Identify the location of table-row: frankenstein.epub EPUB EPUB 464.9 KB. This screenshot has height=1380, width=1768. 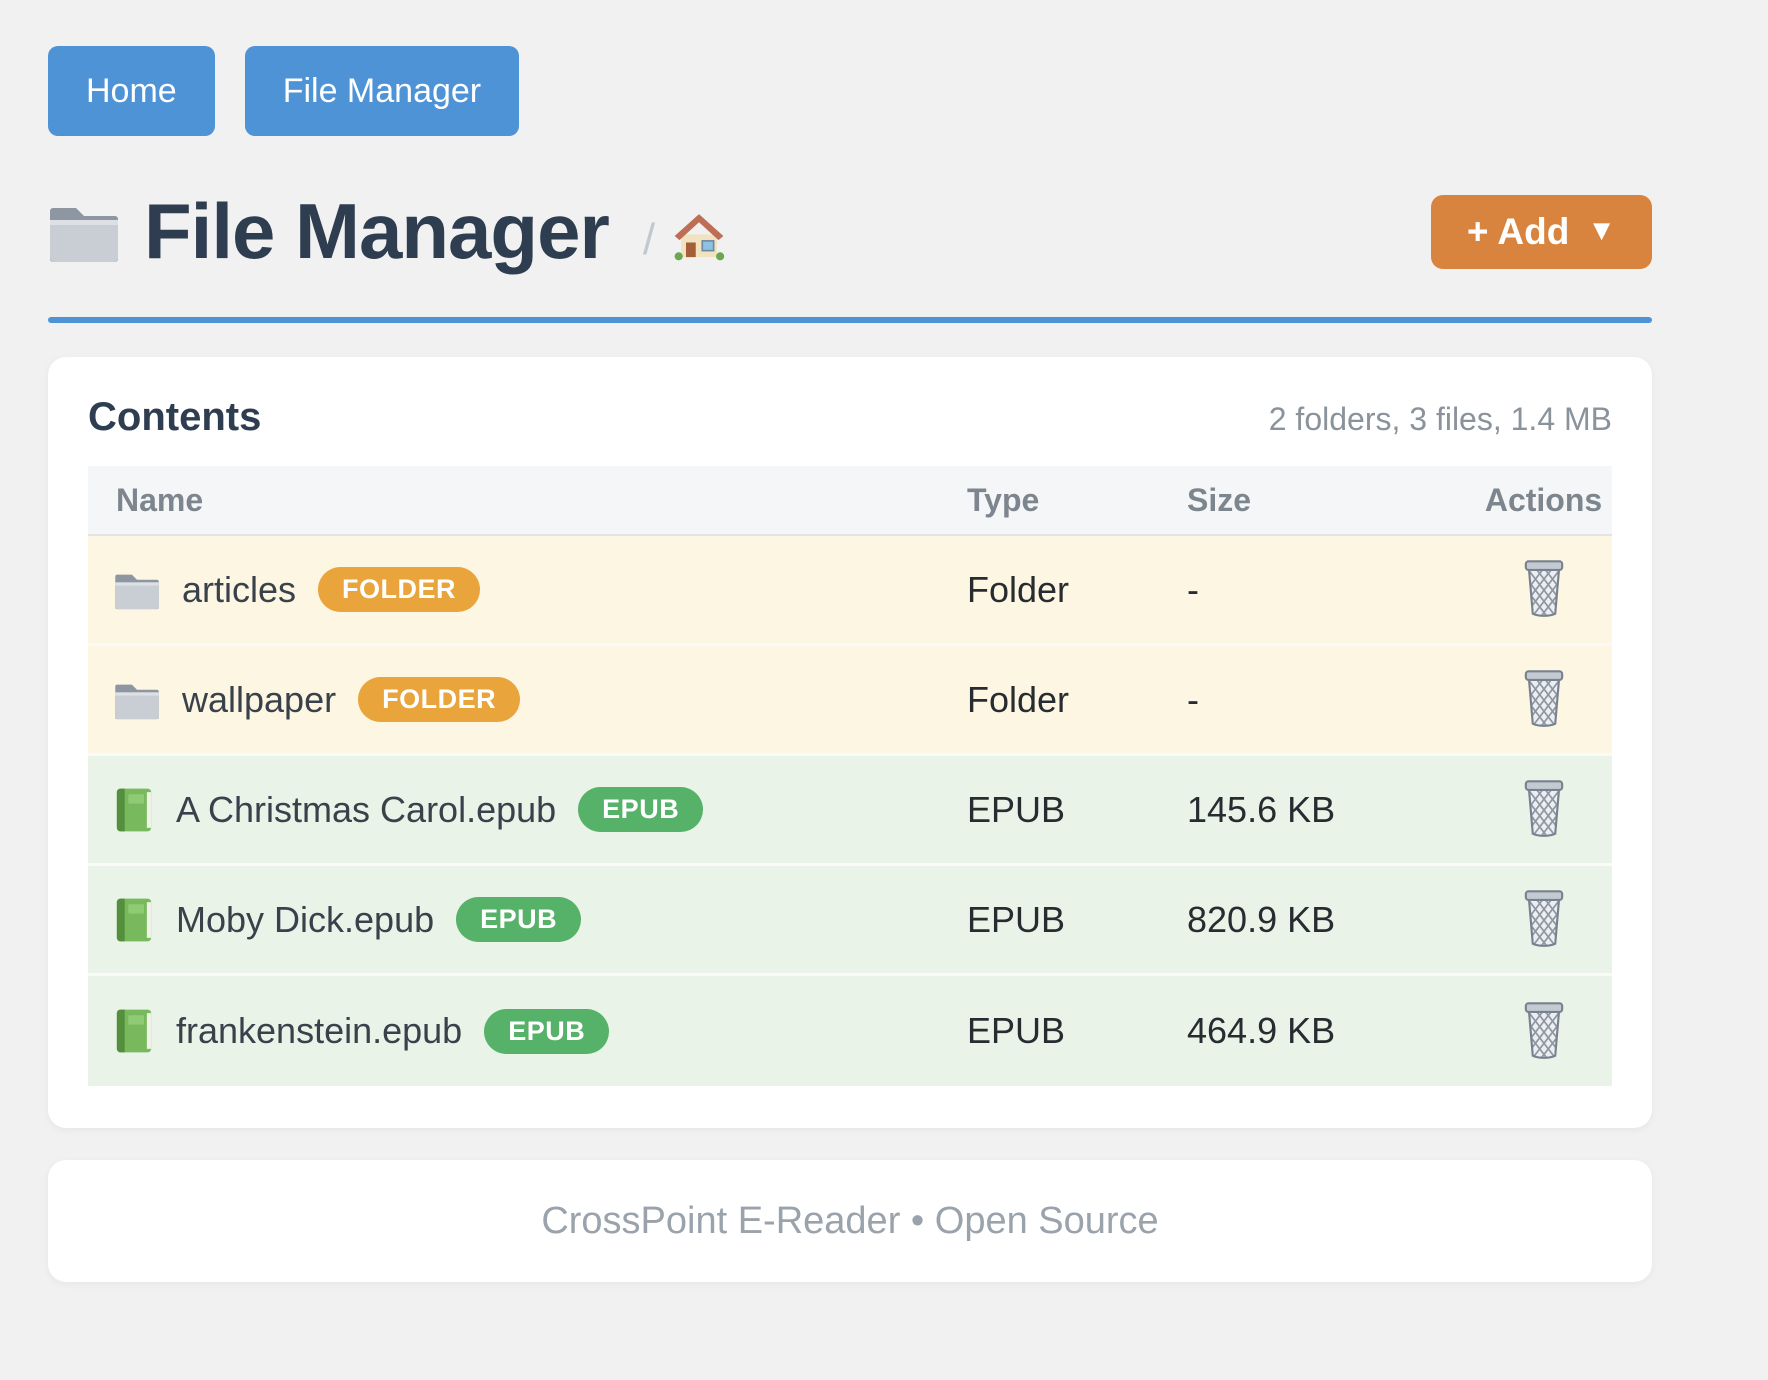
(850, 1031).